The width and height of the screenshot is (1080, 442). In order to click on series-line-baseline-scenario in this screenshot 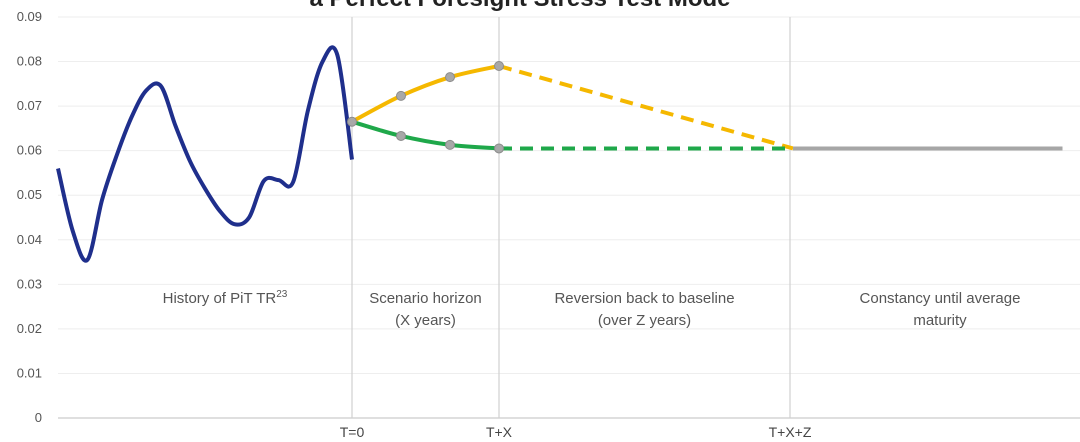, I will do `click(425, 135)`.